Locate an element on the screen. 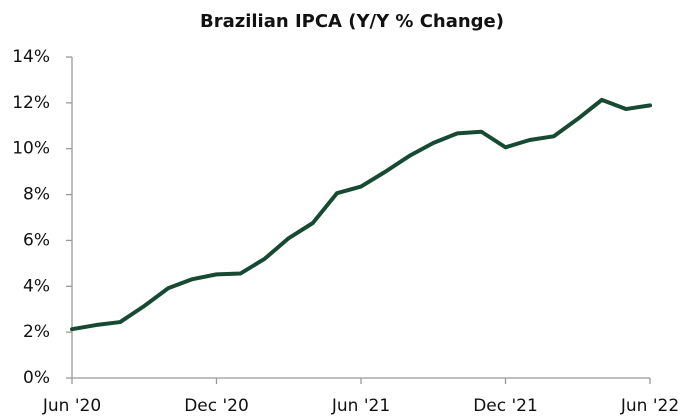  y-tick-label: 0% is located at coordinates (36, 378).